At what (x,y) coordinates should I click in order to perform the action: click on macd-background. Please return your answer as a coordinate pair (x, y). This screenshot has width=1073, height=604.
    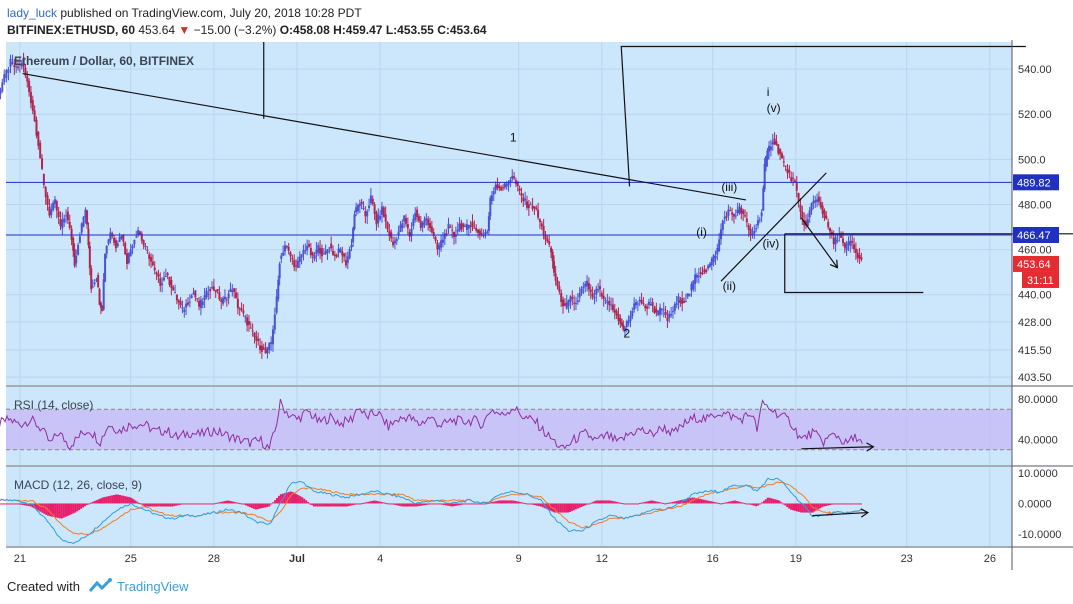
    Looking at the image, I should click on (509, 506).